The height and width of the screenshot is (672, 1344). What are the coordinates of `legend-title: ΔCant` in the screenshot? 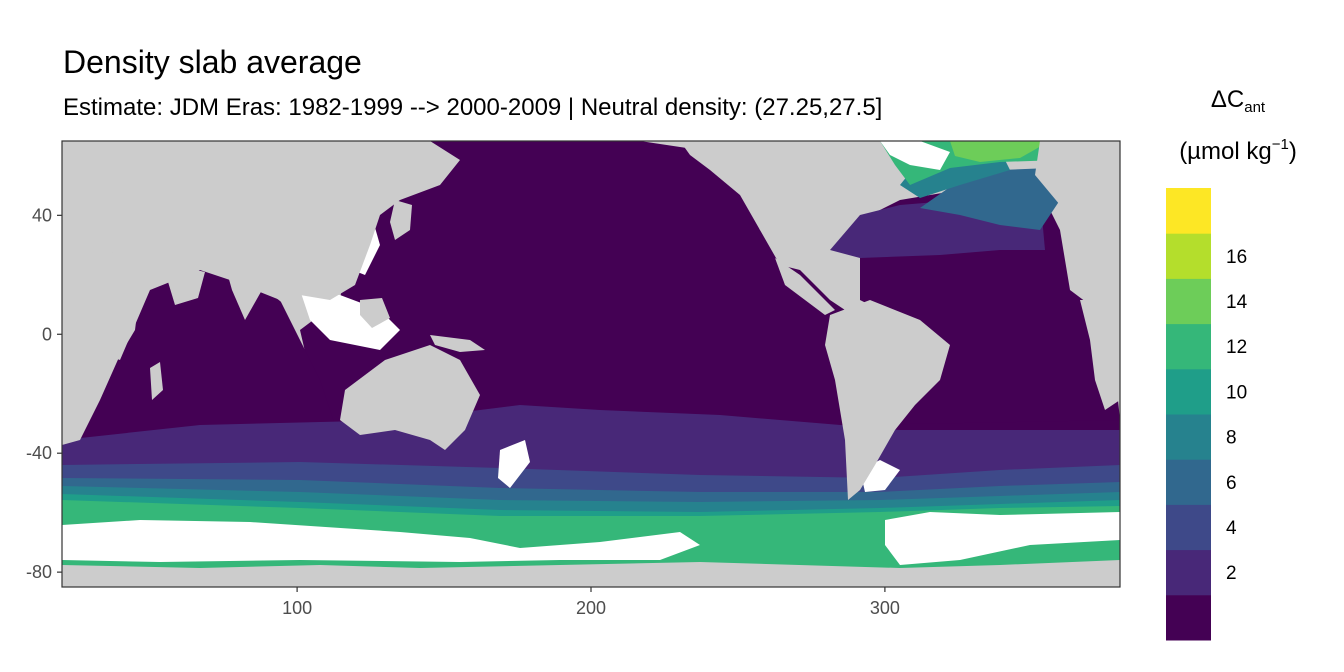 It's located at (1238, 101).